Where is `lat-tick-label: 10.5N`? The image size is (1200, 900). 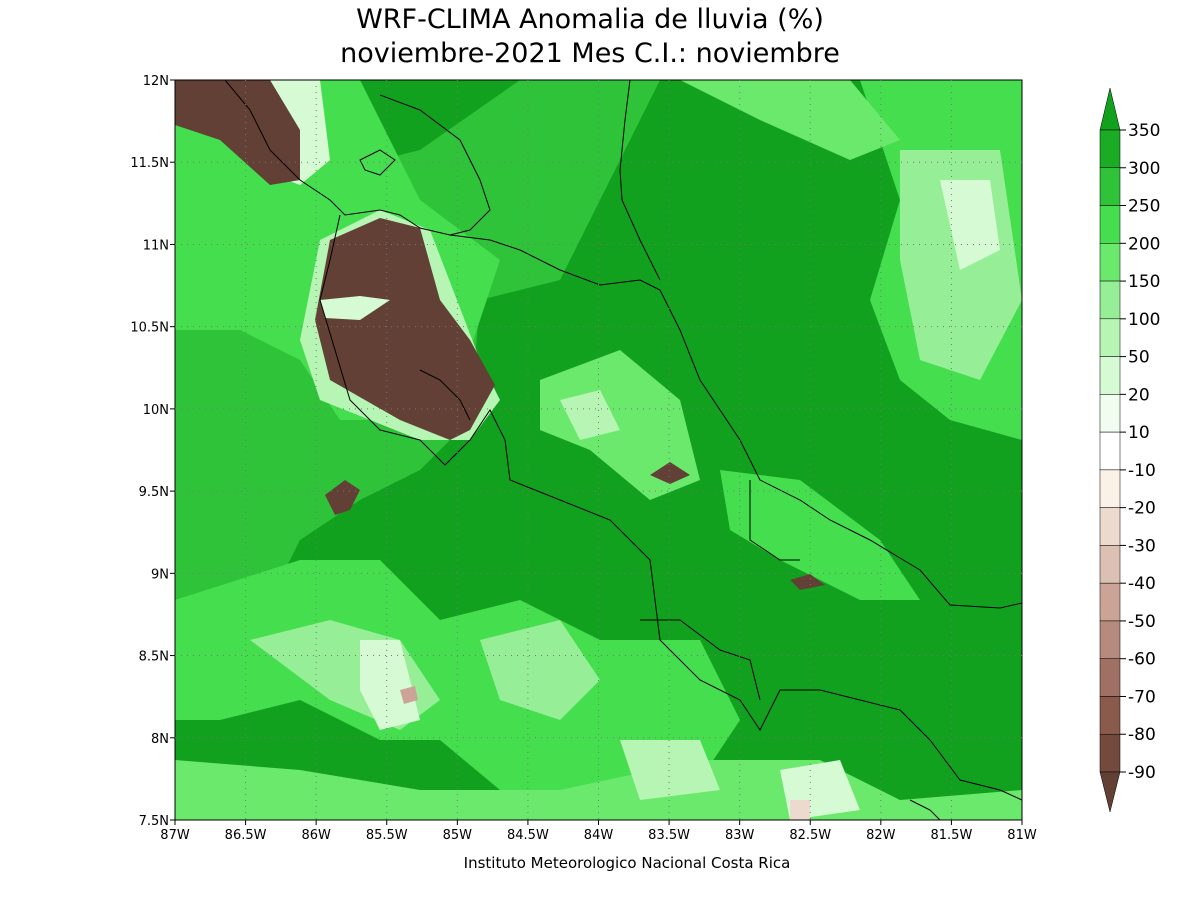
lat-tick-label: 10.5N is located at coordinates (149, 328).